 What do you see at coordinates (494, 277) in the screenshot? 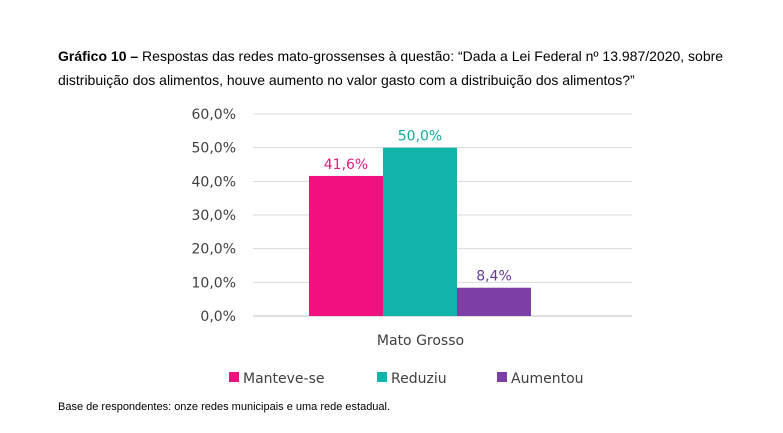
I see `data-label: 8,4%` at bounding box center [494, 277].